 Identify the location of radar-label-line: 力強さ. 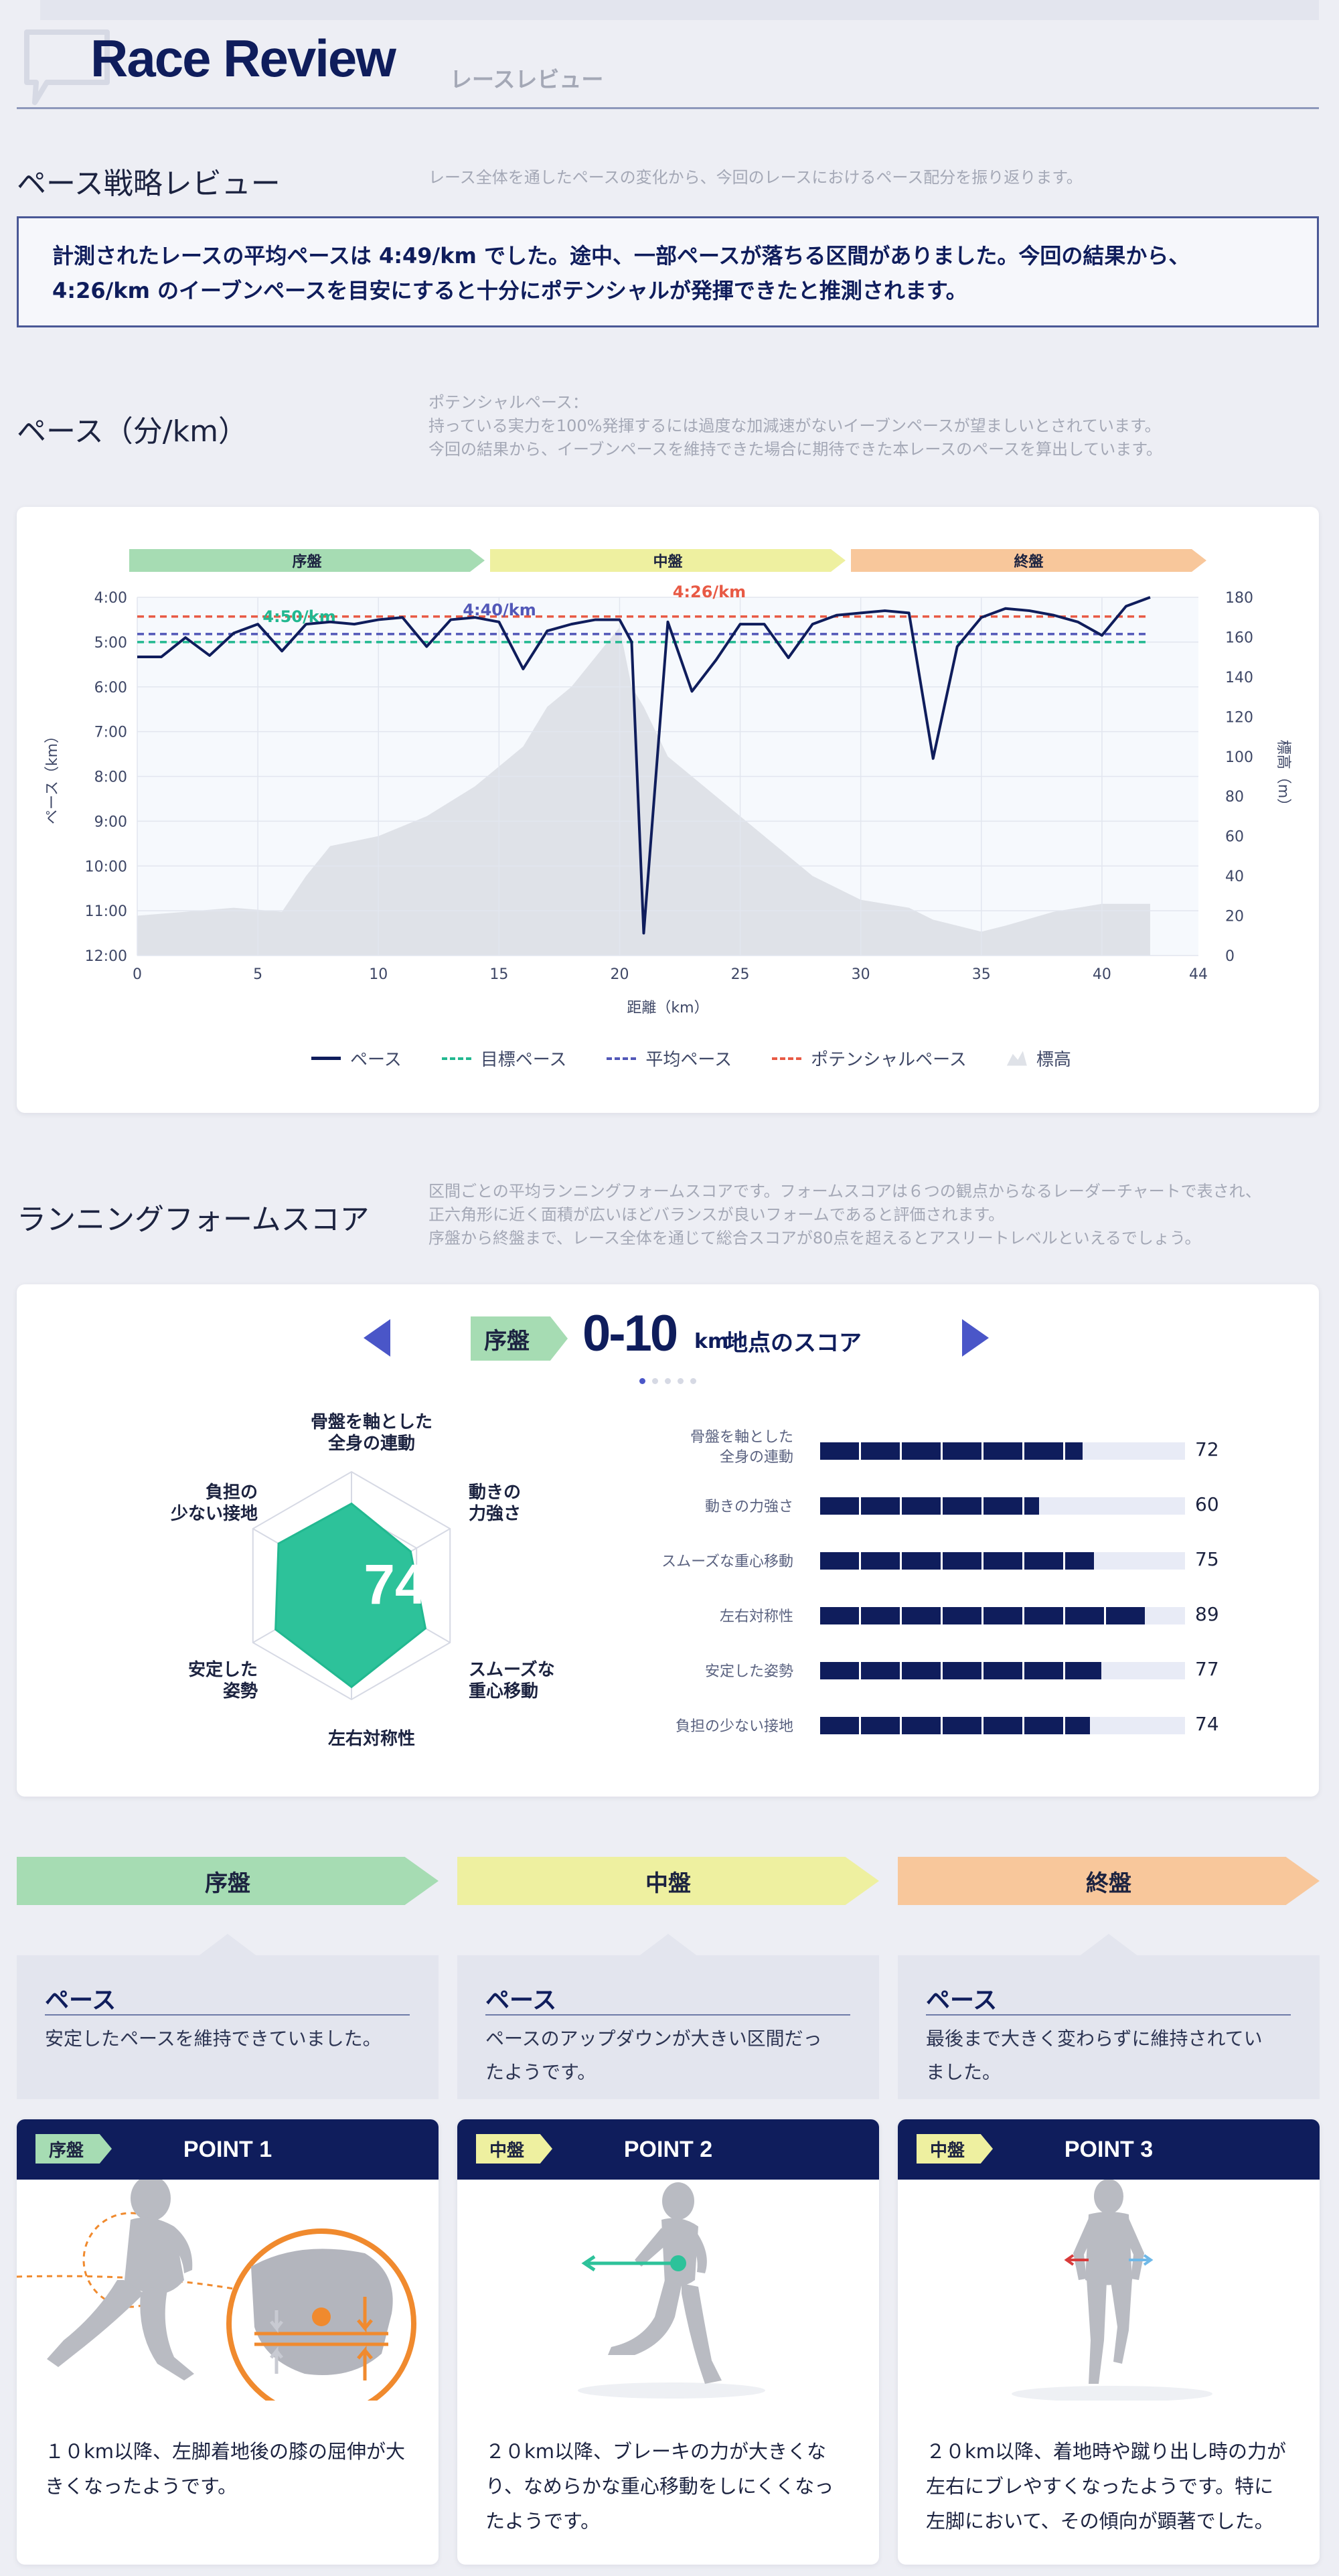
(495, 1514).